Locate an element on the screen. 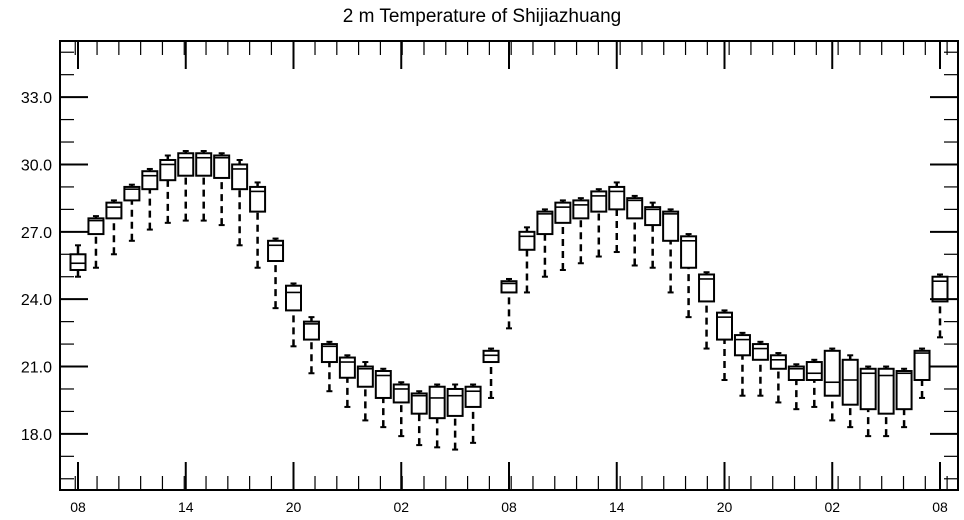  y-tick-label: 30.0 is located at coordinates (36, 165).